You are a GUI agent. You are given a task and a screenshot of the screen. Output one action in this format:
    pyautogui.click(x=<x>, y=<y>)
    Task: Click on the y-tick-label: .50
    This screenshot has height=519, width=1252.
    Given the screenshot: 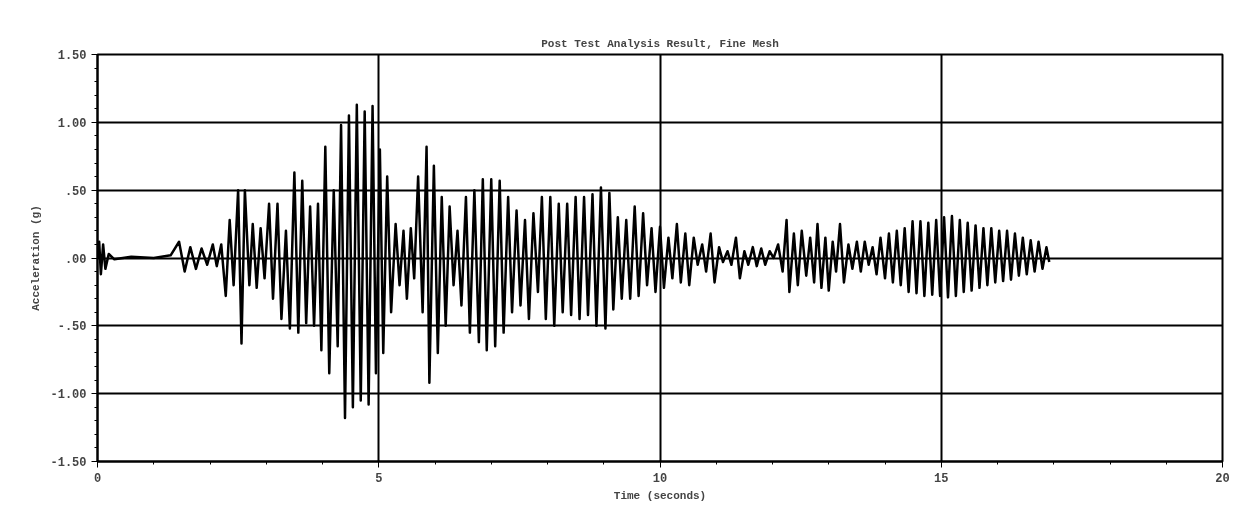 What is the action you would take?
    pyautogui.click(x=75, y=191)
    